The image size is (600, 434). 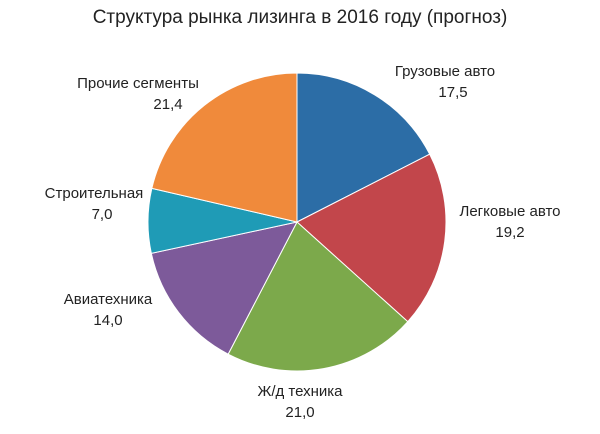 I want to click on slice-label: Авиатехника, so click(x=108, y=299).